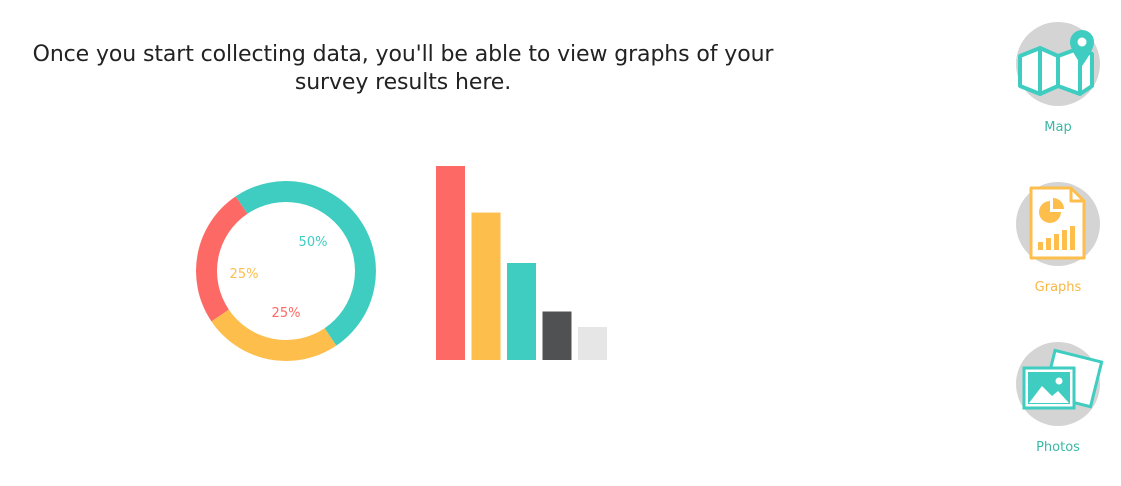  I want to click on graph-report-icon, so click(1057, 223).